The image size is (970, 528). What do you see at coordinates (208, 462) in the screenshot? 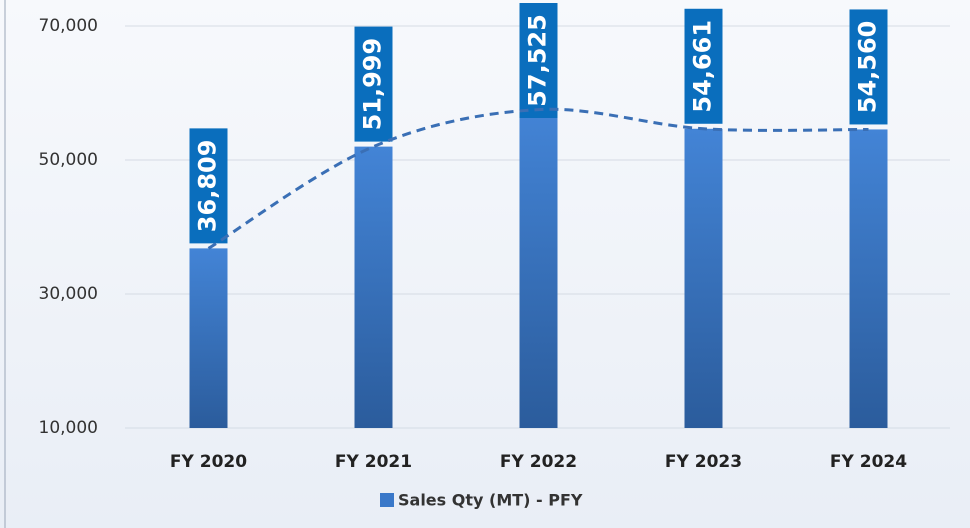
I see `x-tick-label: FY 2020` at bounding box center [208, 462].